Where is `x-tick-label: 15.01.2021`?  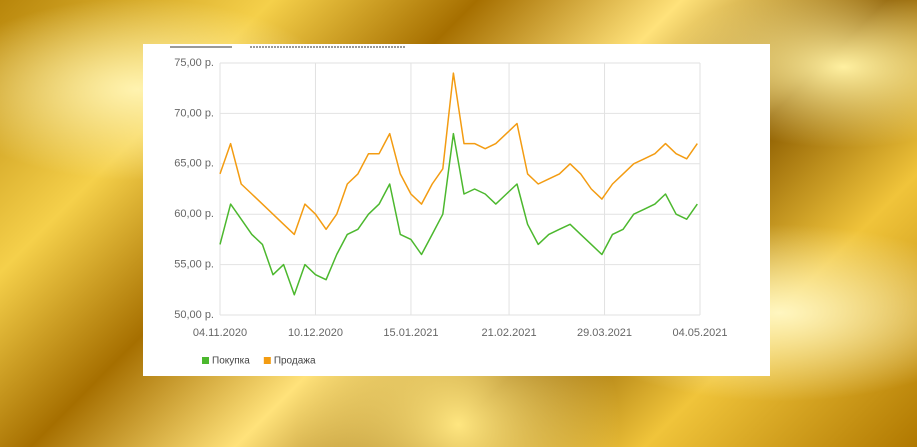
x-tick-label: 15.01.2021 is located at coordinates (410, 333).